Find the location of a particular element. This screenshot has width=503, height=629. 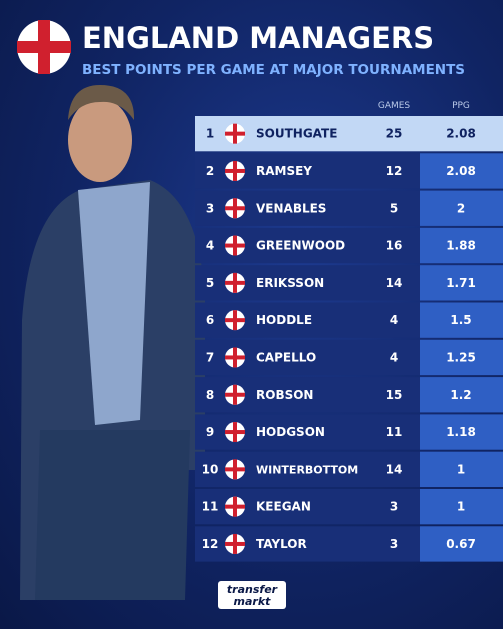

table-row: 3 VENABLES 5 2 is located at coordinates (349, 208).